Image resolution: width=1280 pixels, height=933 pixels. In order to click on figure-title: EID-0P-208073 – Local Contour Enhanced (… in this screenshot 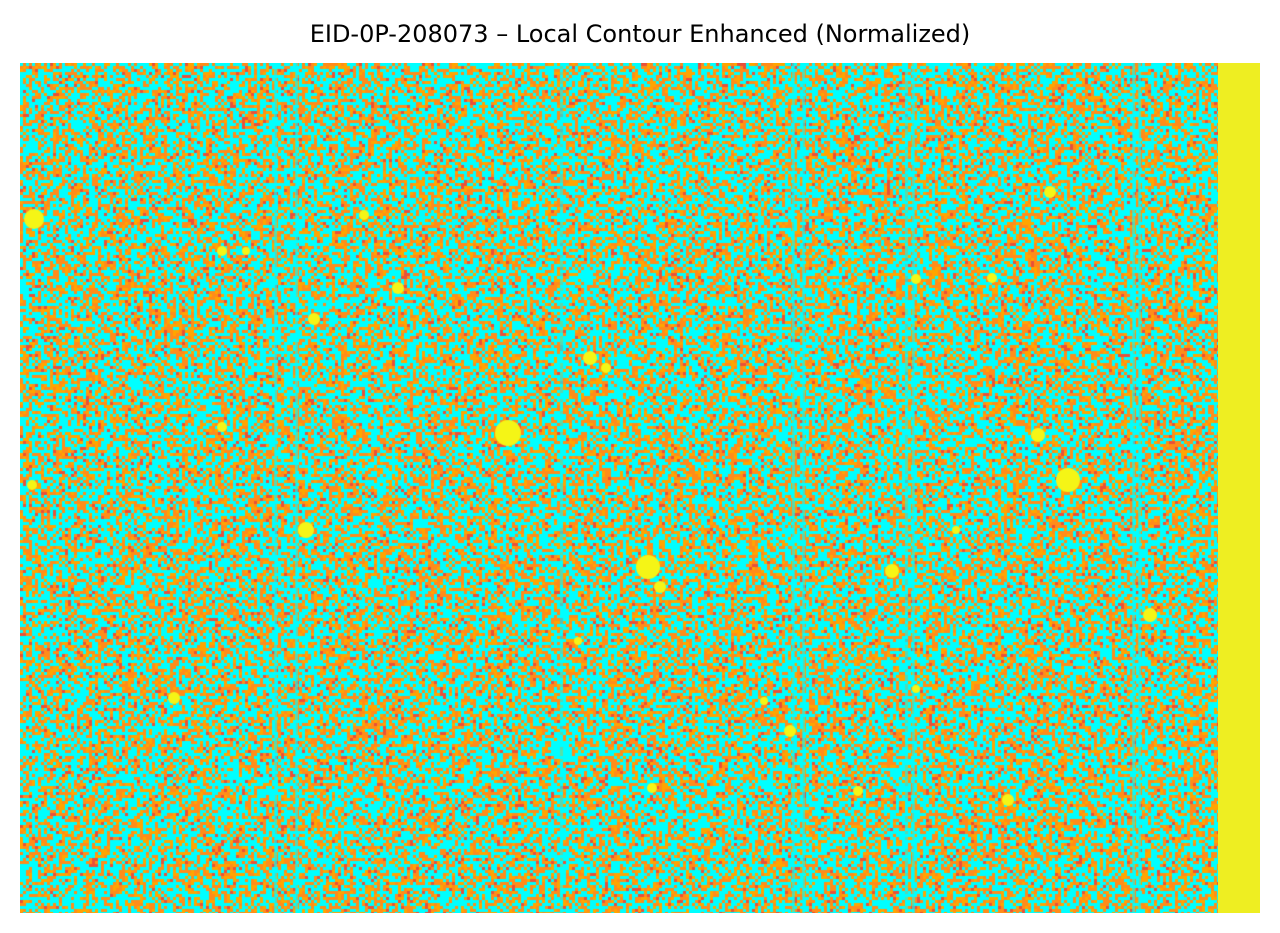, I will do `click(640, 34)`.